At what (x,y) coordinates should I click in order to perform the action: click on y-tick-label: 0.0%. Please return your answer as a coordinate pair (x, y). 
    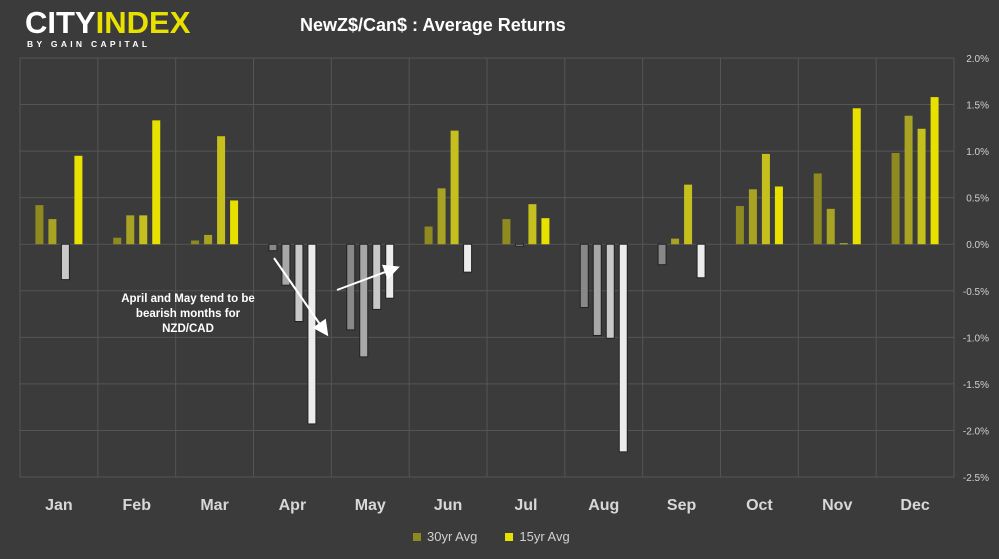
    Looking at the image, I should click on (977, 245).